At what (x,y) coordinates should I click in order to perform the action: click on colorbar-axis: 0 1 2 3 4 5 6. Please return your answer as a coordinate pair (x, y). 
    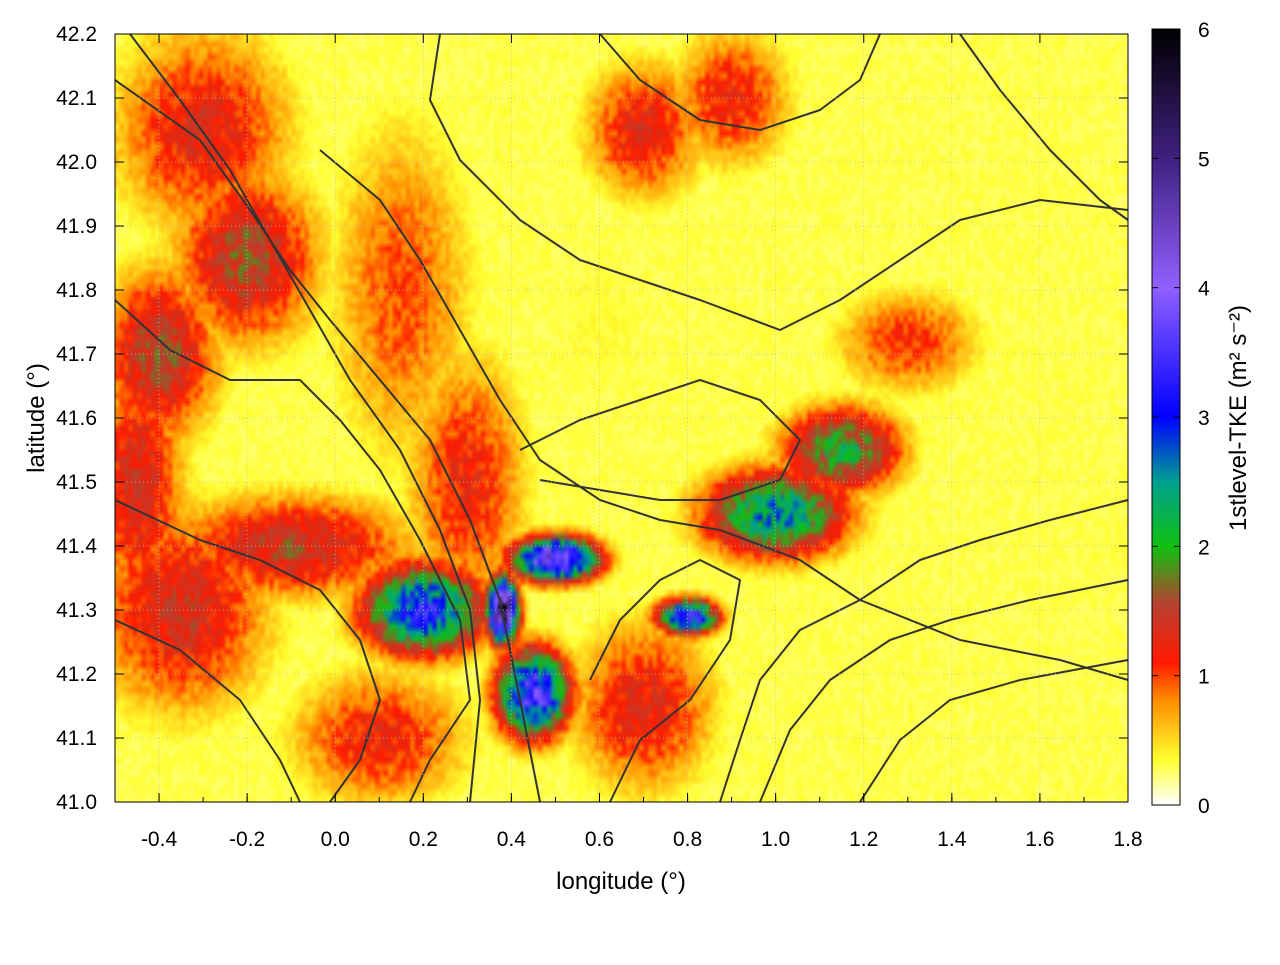
    Looking at the image, I should click on (1181, 418).